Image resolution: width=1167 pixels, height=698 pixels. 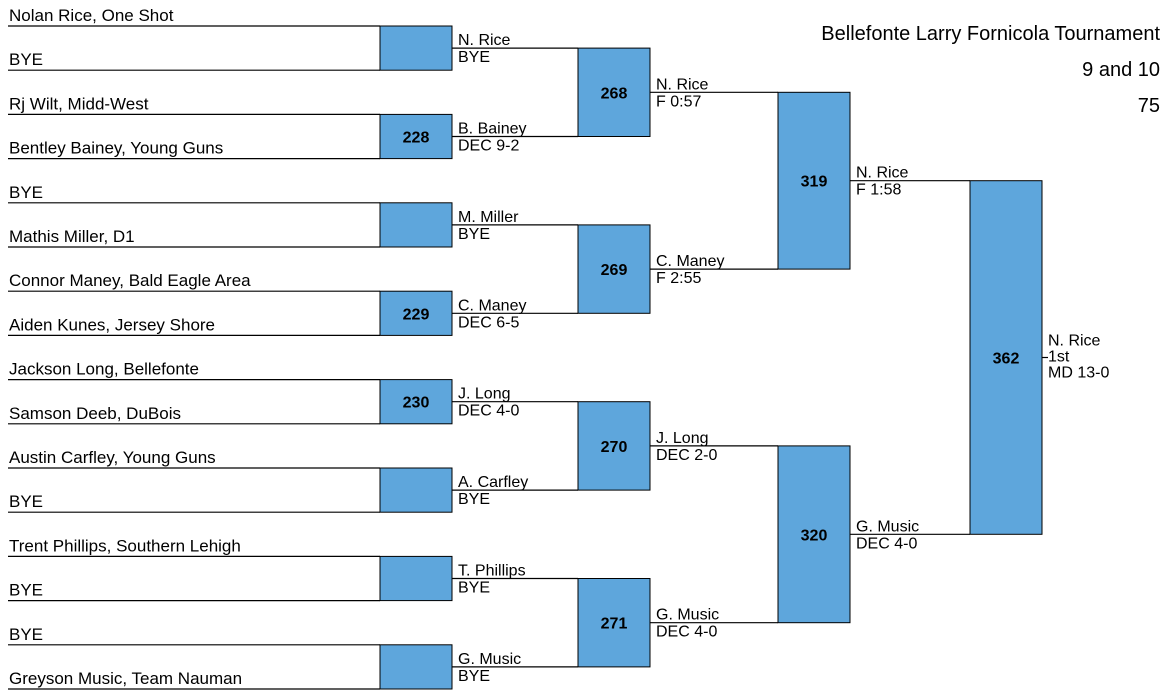 What do you see at coordinates (91, 15) in the screenshot?
I see `entrant-name: Nolan Rice, One Shot` at bounding box center [91, 15].